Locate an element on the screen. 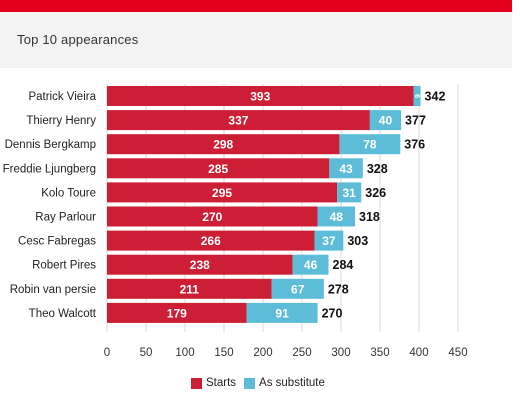 Image resolution: width=520 pixels, height=404 pixels. total-label-0: 342 is located at coordinates (435, 97).